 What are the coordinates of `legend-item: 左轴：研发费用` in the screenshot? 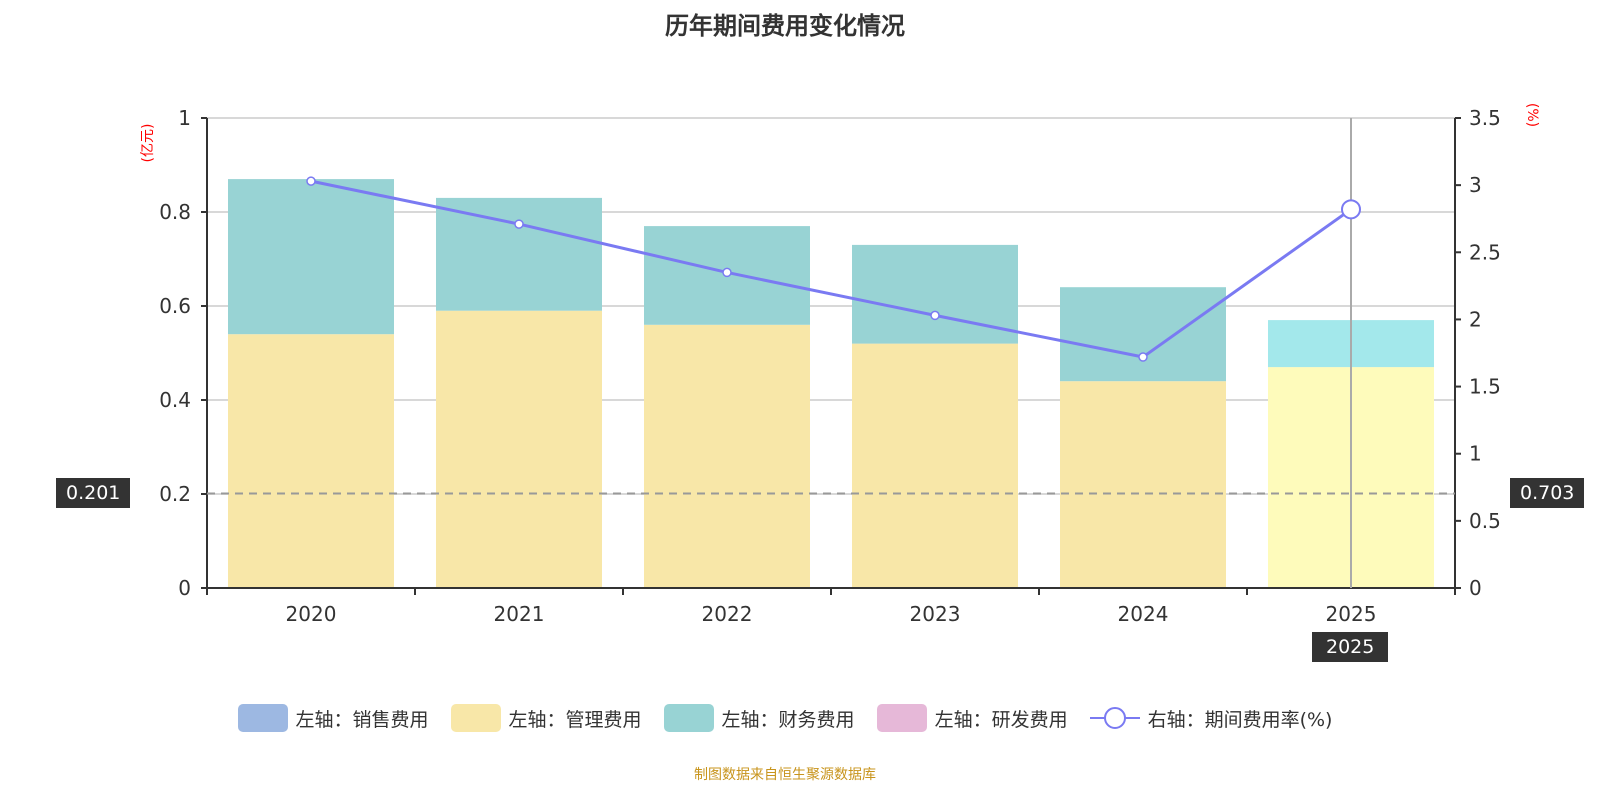 It's located at (972, 718).